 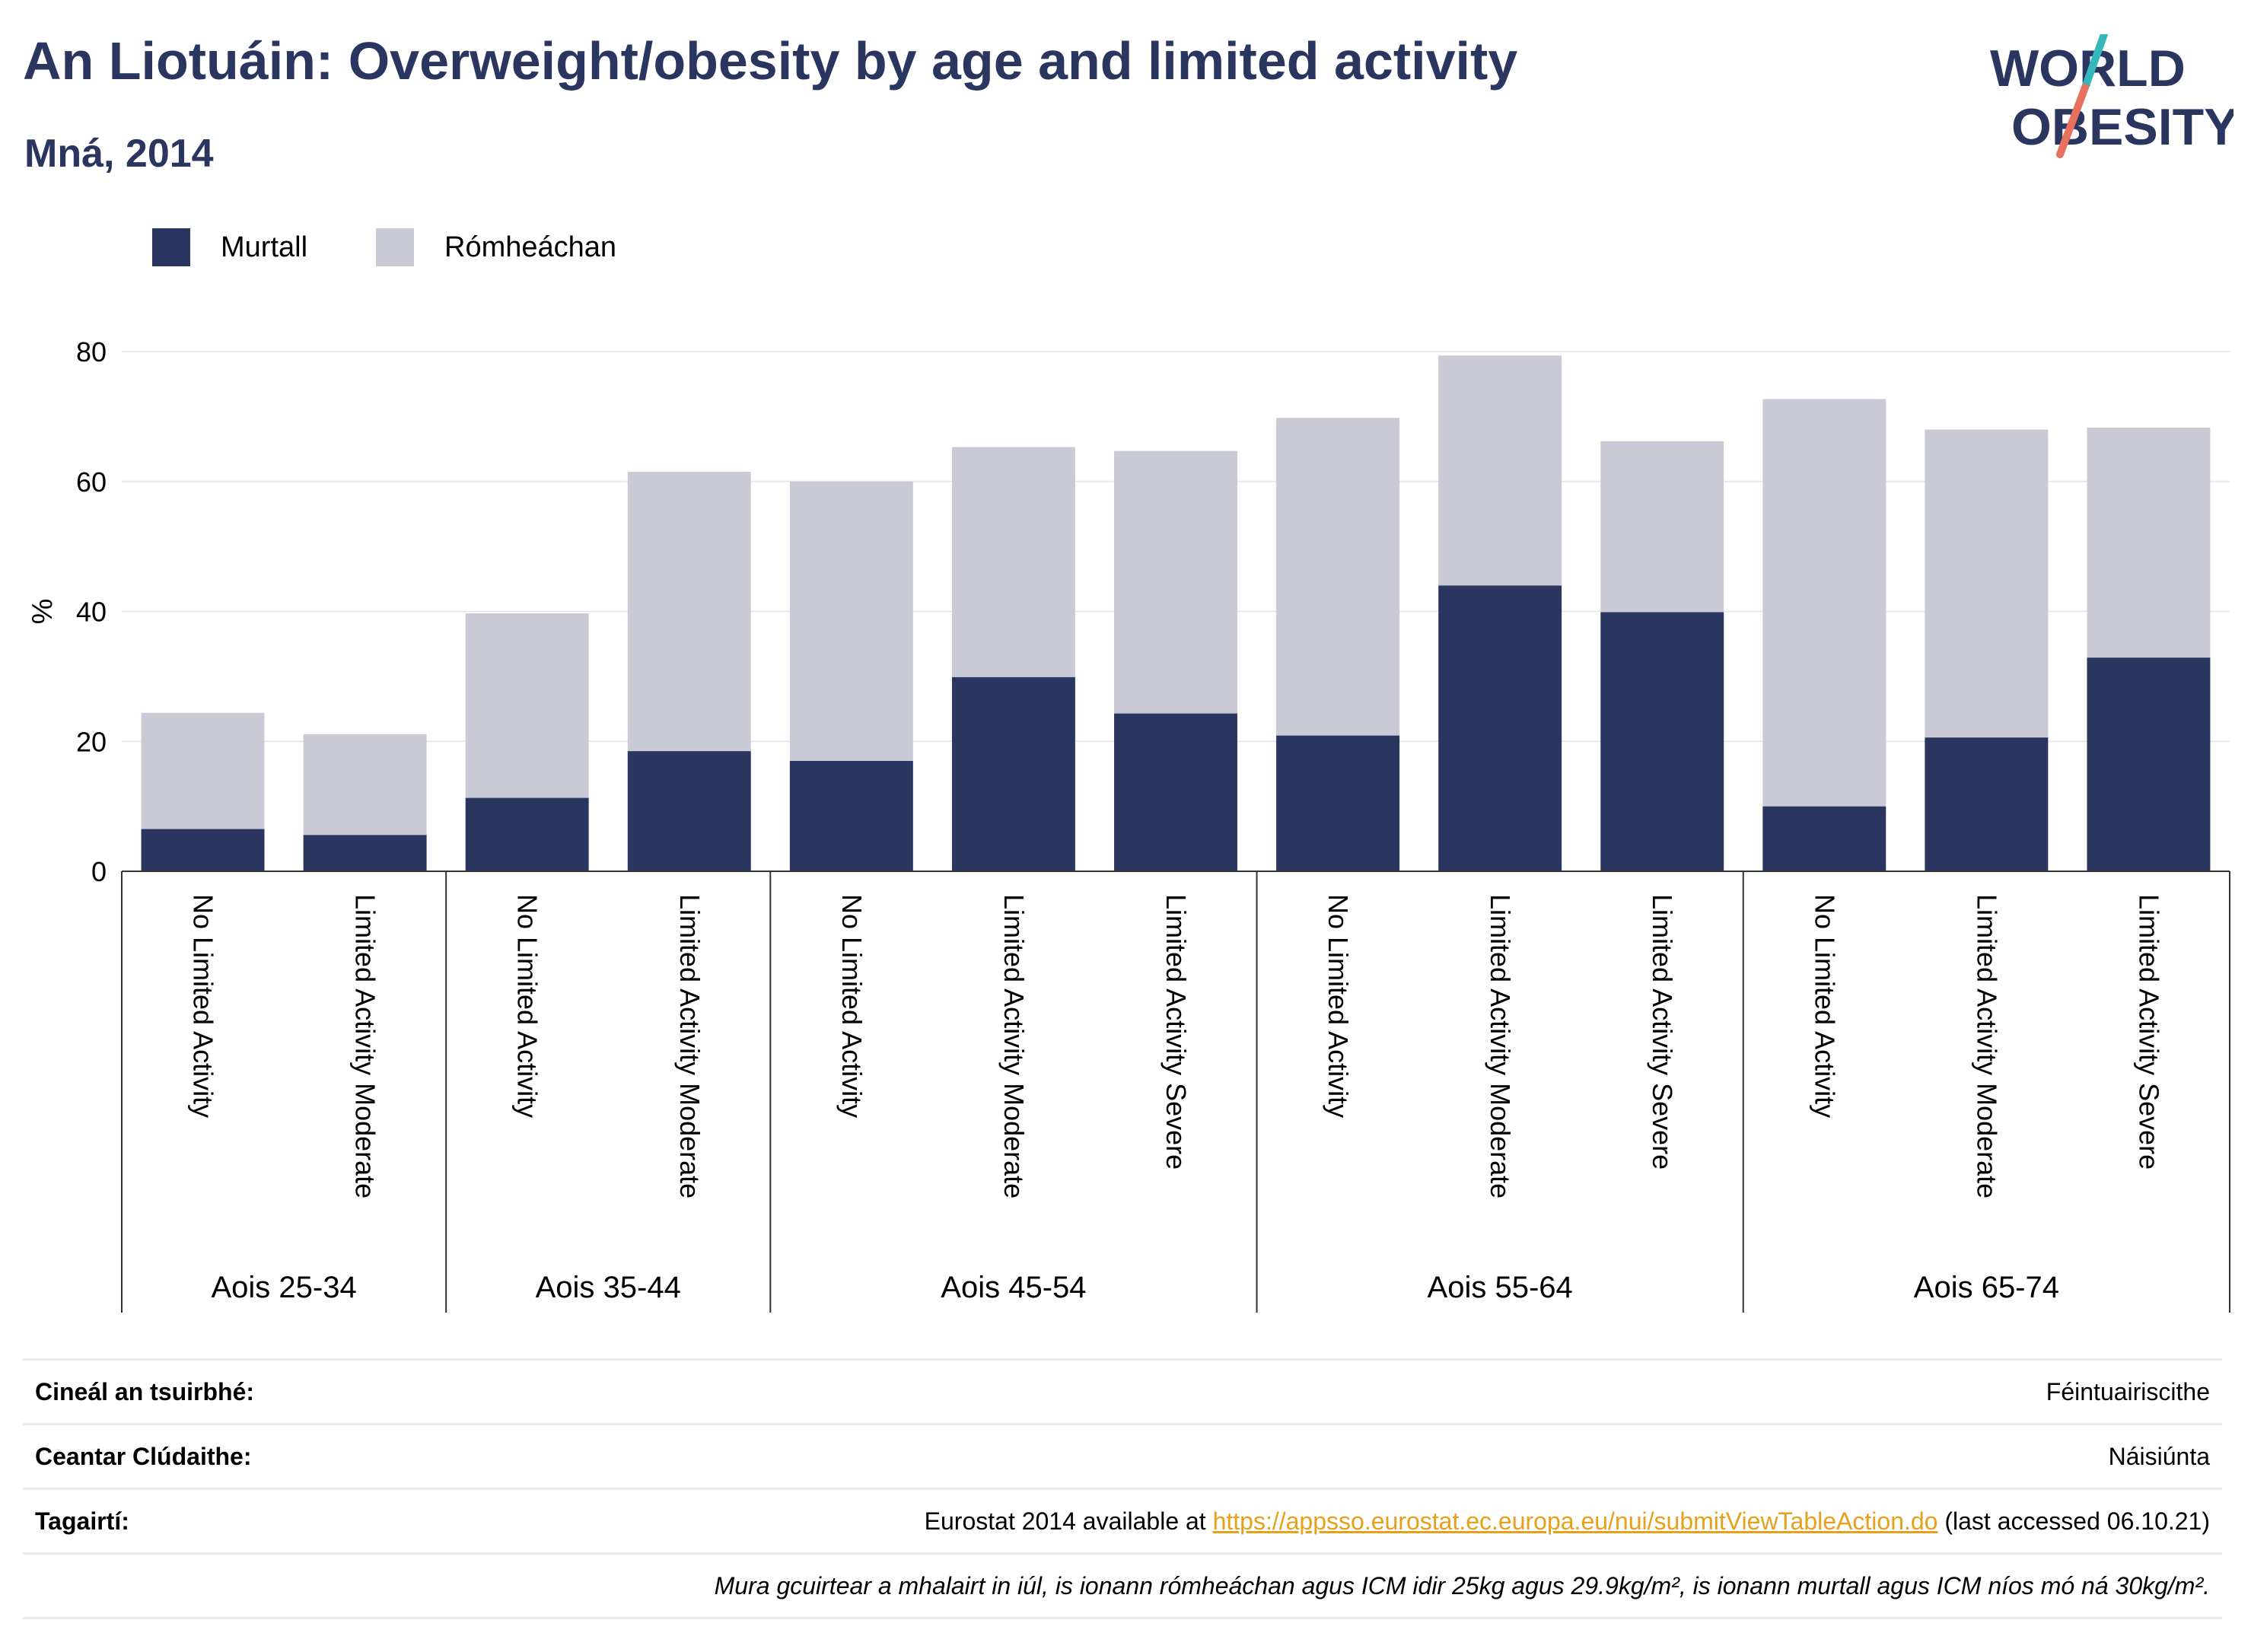 I want to click on logo-slash-coral, so click(x=2072, y=121).